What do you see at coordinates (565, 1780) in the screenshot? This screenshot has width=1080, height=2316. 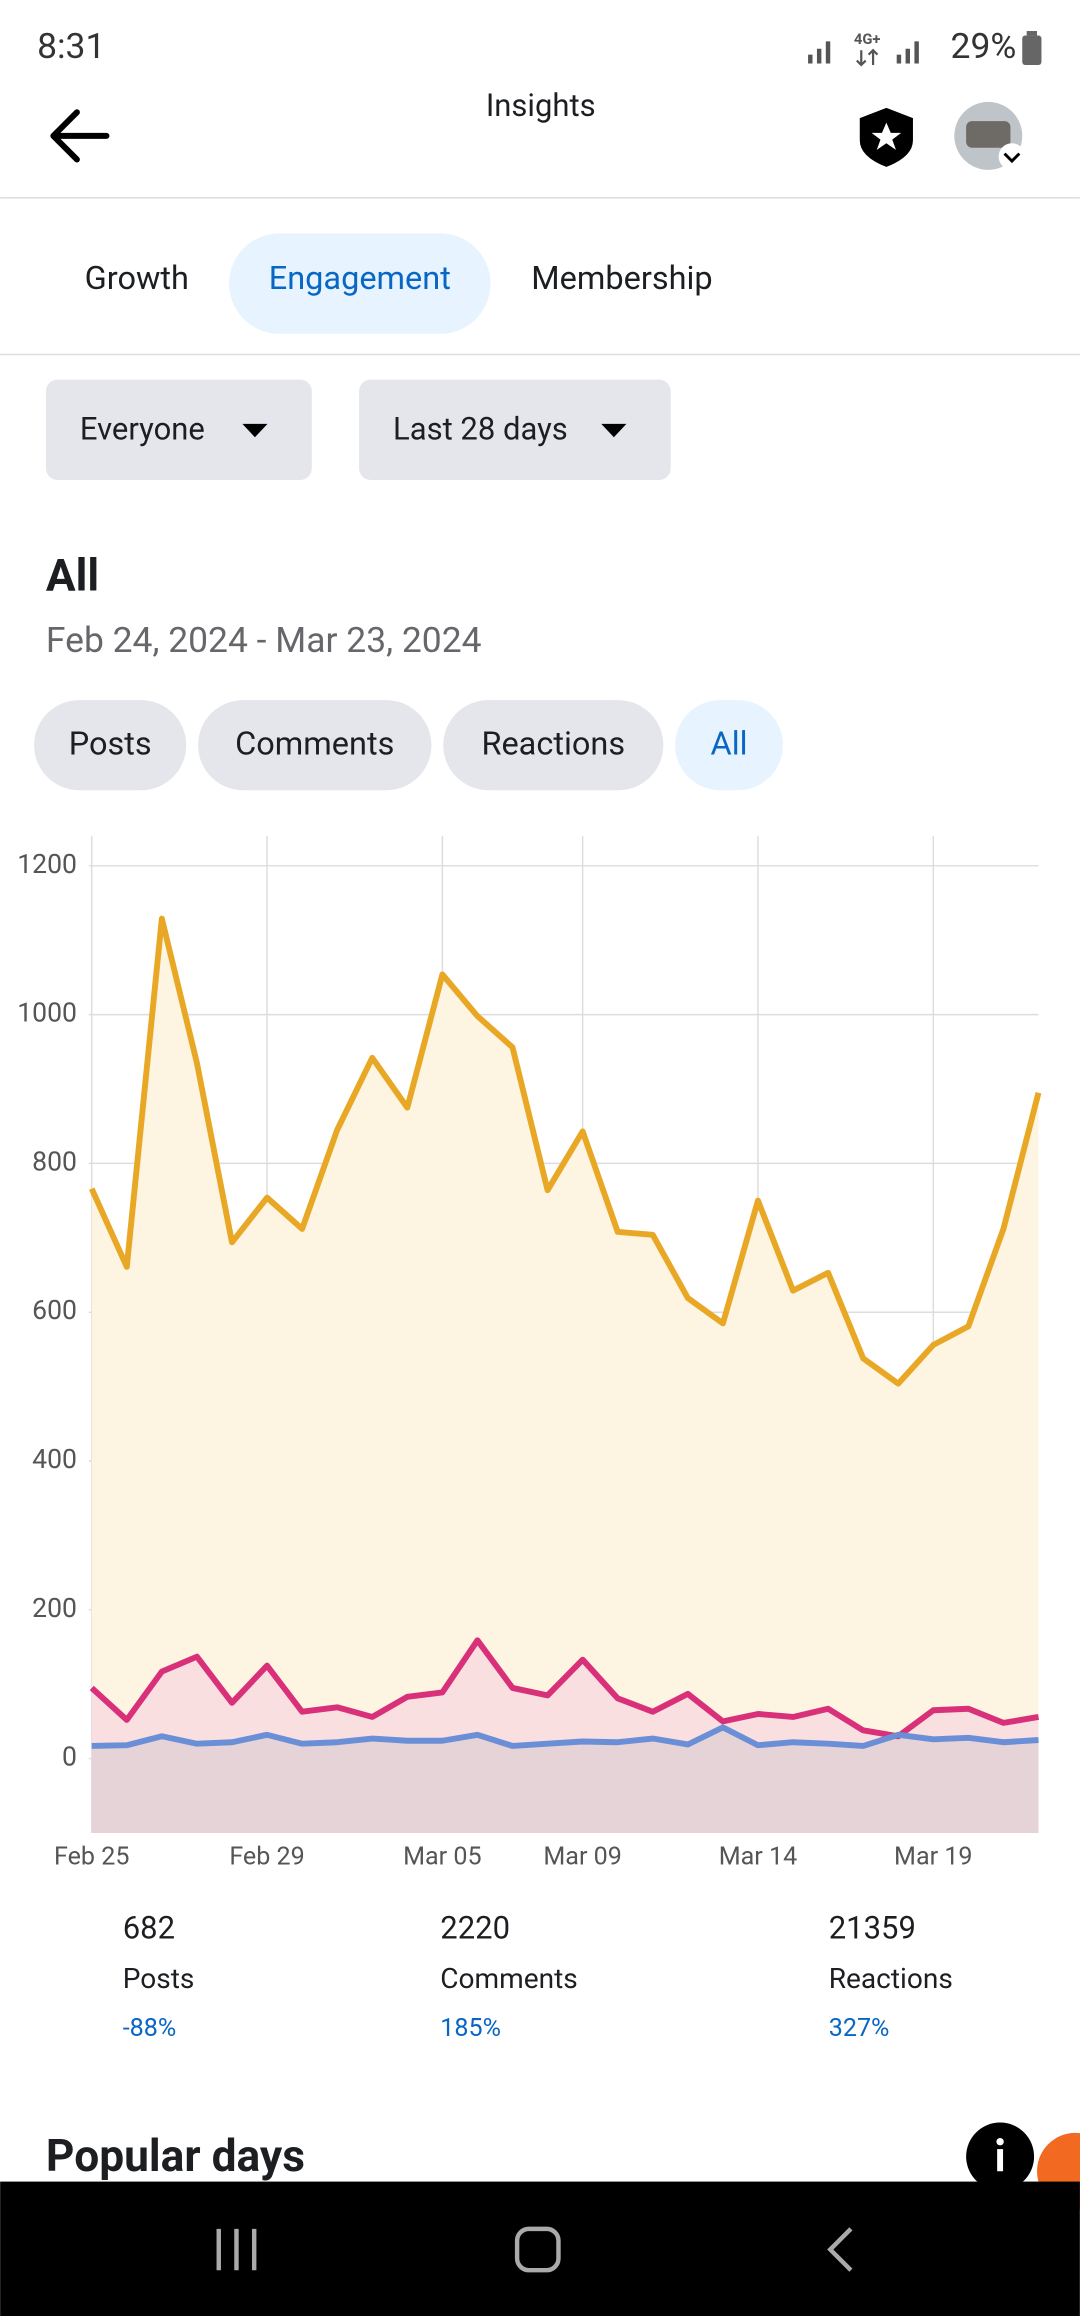 I see `series-area` at bounding box center [565, 1780].